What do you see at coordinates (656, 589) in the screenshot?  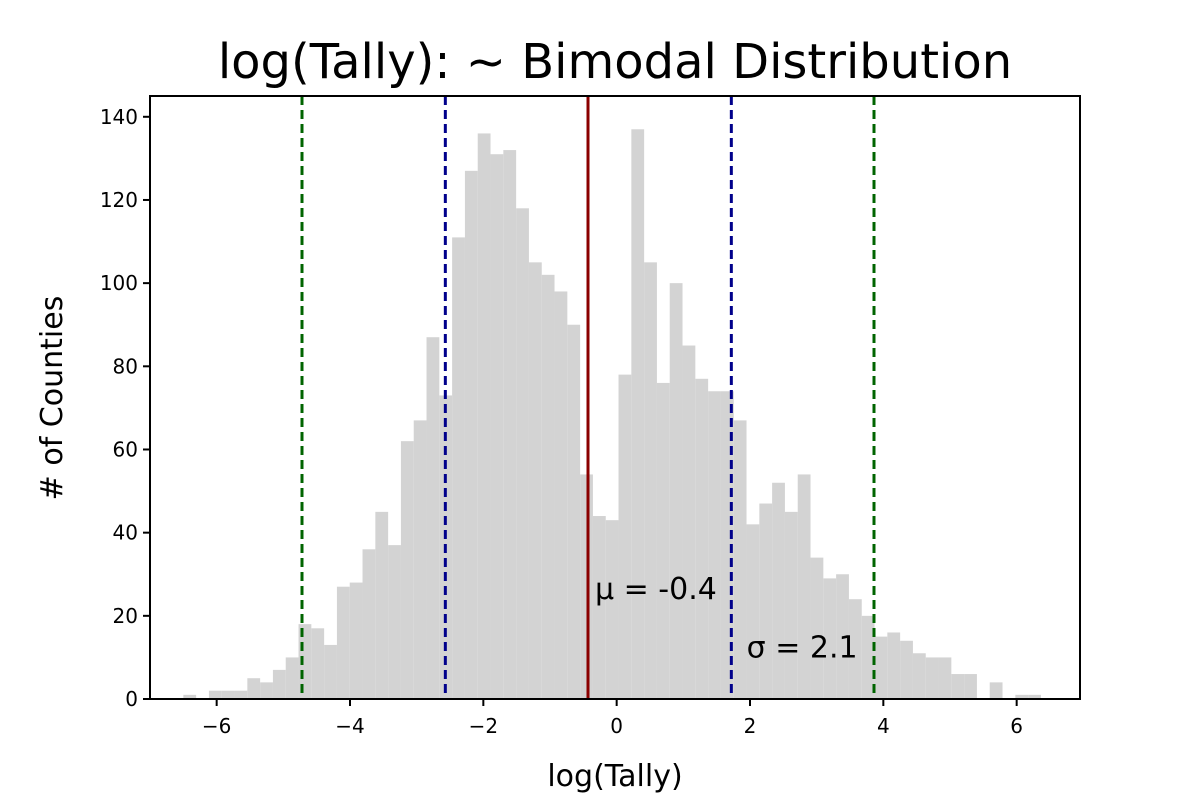 I see `mean-label: μ = -0.4` at bounding box center [656, 589].